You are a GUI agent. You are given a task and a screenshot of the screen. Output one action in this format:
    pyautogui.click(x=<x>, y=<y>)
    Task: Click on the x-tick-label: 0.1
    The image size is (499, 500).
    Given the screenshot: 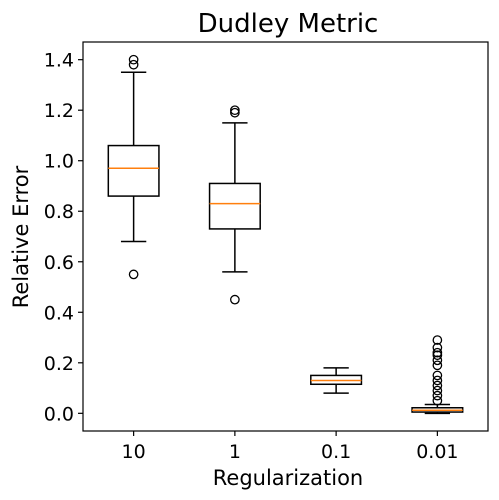 What is the action you would take?
    pyautogui.click(x=336, y=452)
    